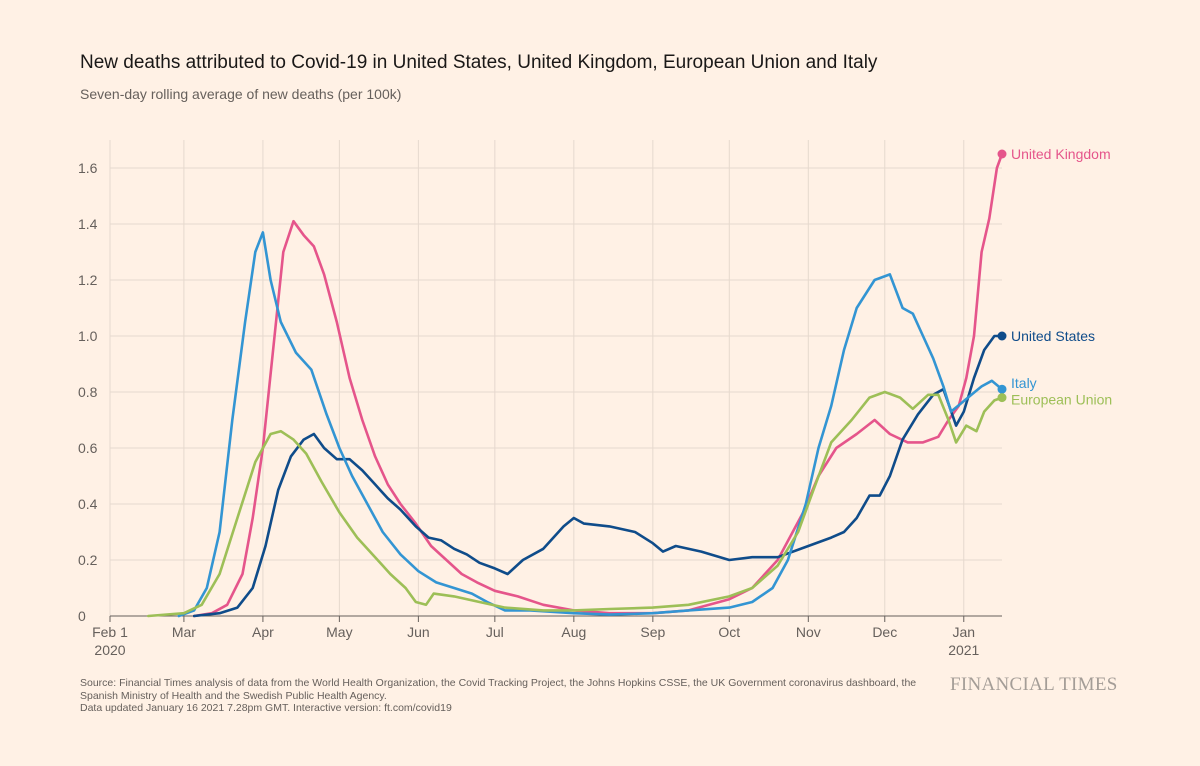 This screenshot has height=766, width=1200. I want to click on x-tick-label: Sep, so click(652, 632).